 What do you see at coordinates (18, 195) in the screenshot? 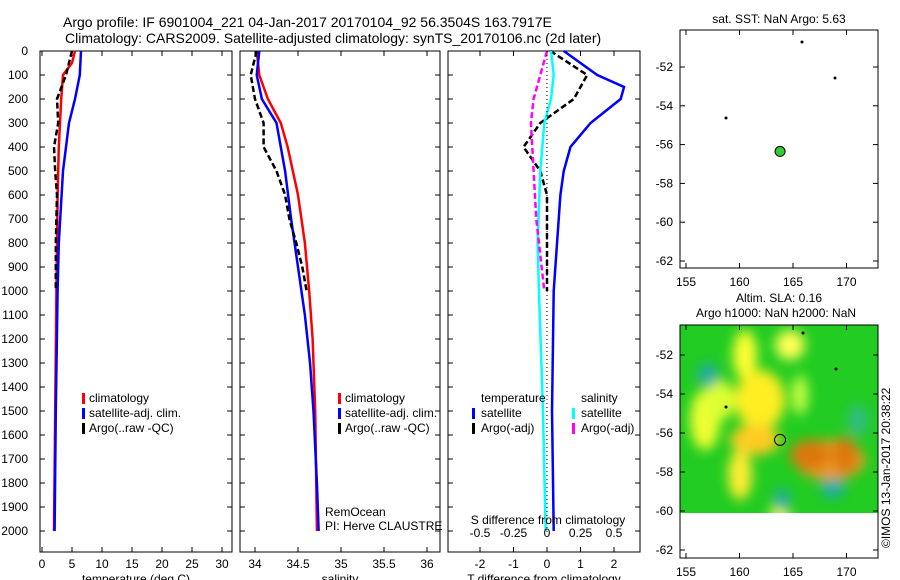
I see `depth-tick-label: 600` at bounding box center [18, 195].